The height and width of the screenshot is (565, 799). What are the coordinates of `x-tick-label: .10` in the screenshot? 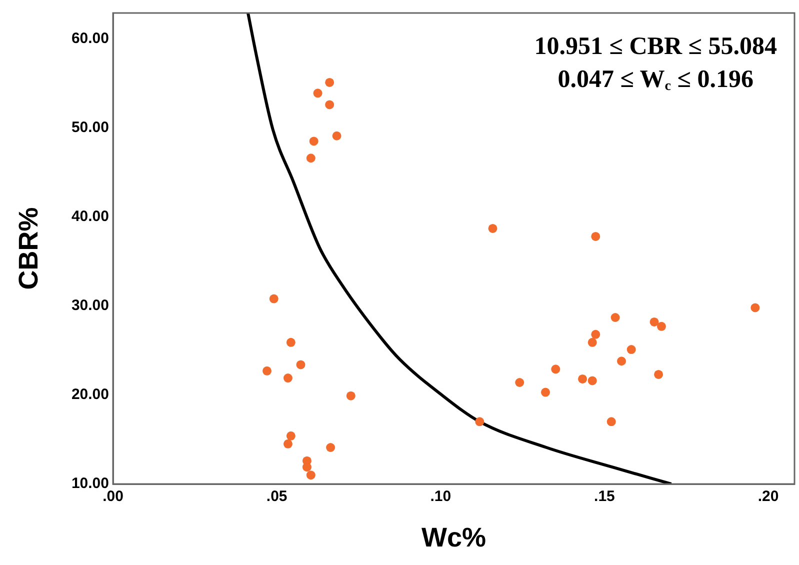 It's located at (441, 497).